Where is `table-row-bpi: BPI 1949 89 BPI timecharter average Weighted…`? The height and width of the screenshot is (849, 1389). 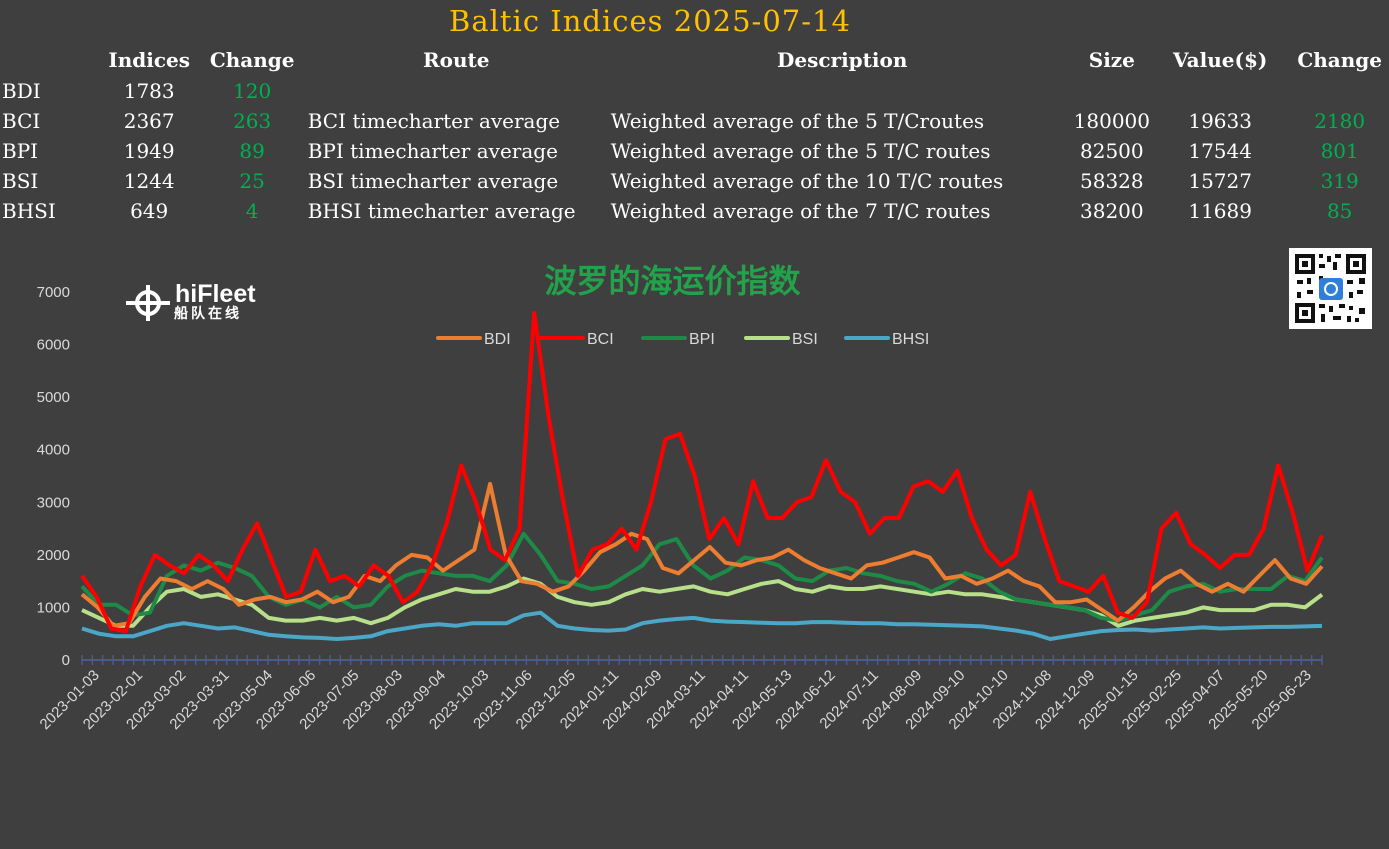
table-row-bpi: BPI 1949 89 BPI timecharter average Weighted… is located at coordinates (695, 151).